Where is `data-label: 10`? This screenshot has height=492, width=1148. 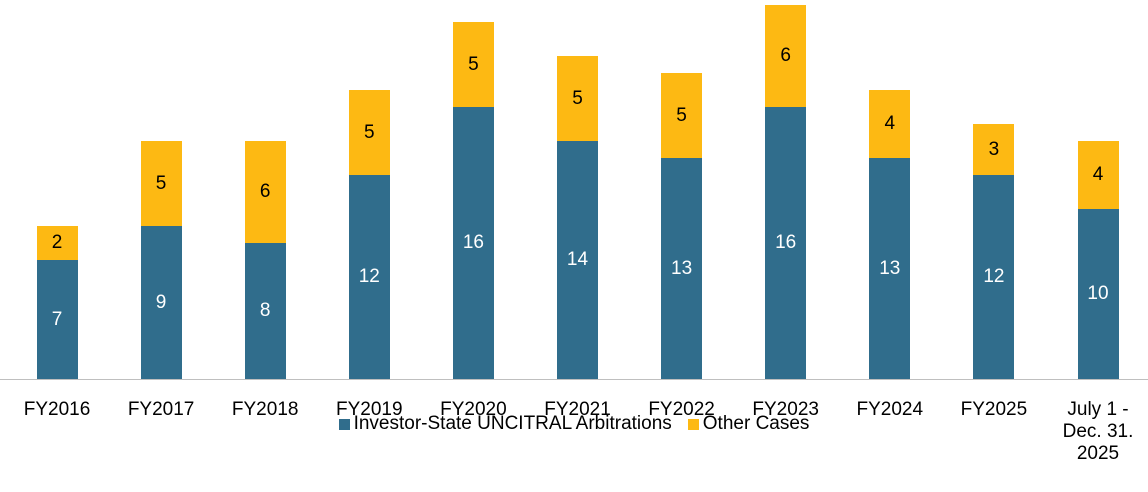 data-label: 10 is located at coordinates (1098, 293).